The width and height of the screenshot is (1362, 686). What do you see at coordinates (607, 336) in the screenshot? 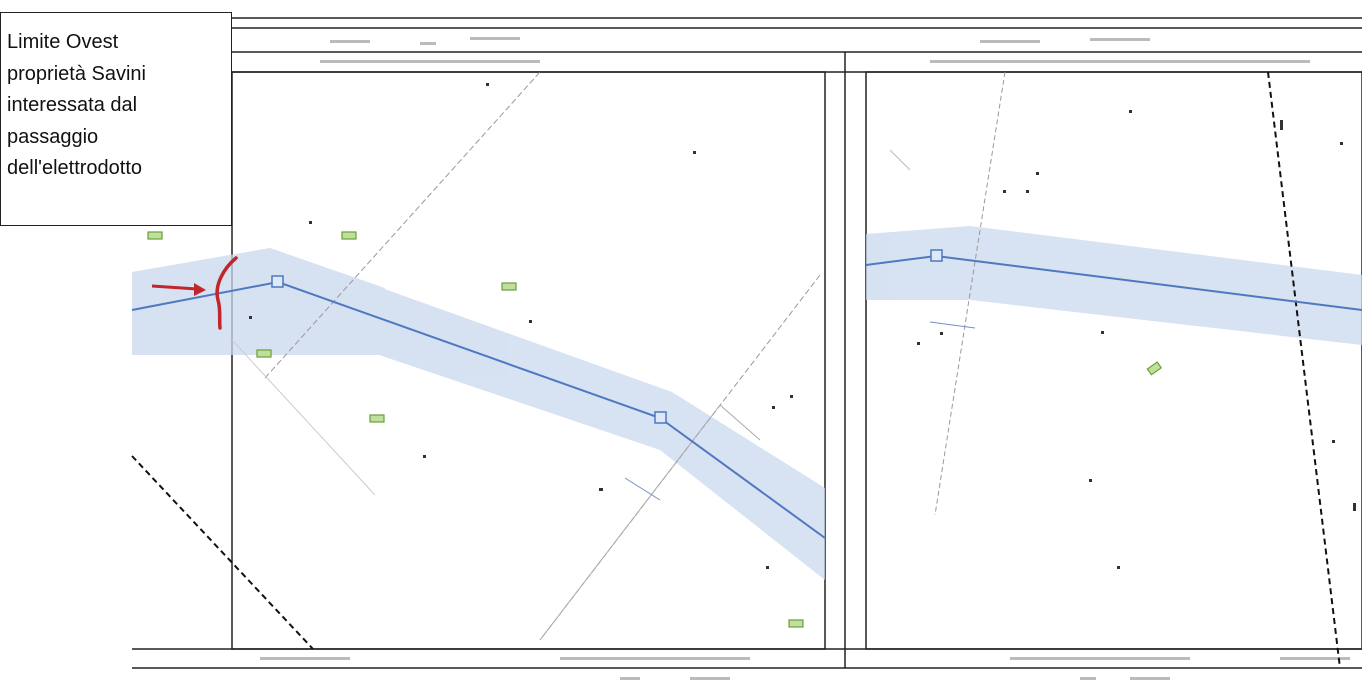
I see `pylon-icon` at bounding box center [607, 336].